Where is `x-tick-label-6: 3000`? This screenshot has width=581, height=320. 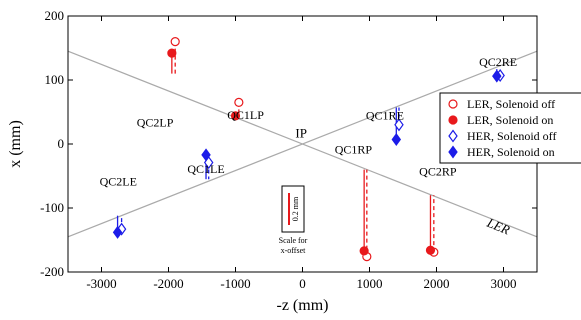
x-tick-label-6: 3000 is located at coordinates (504, 283).